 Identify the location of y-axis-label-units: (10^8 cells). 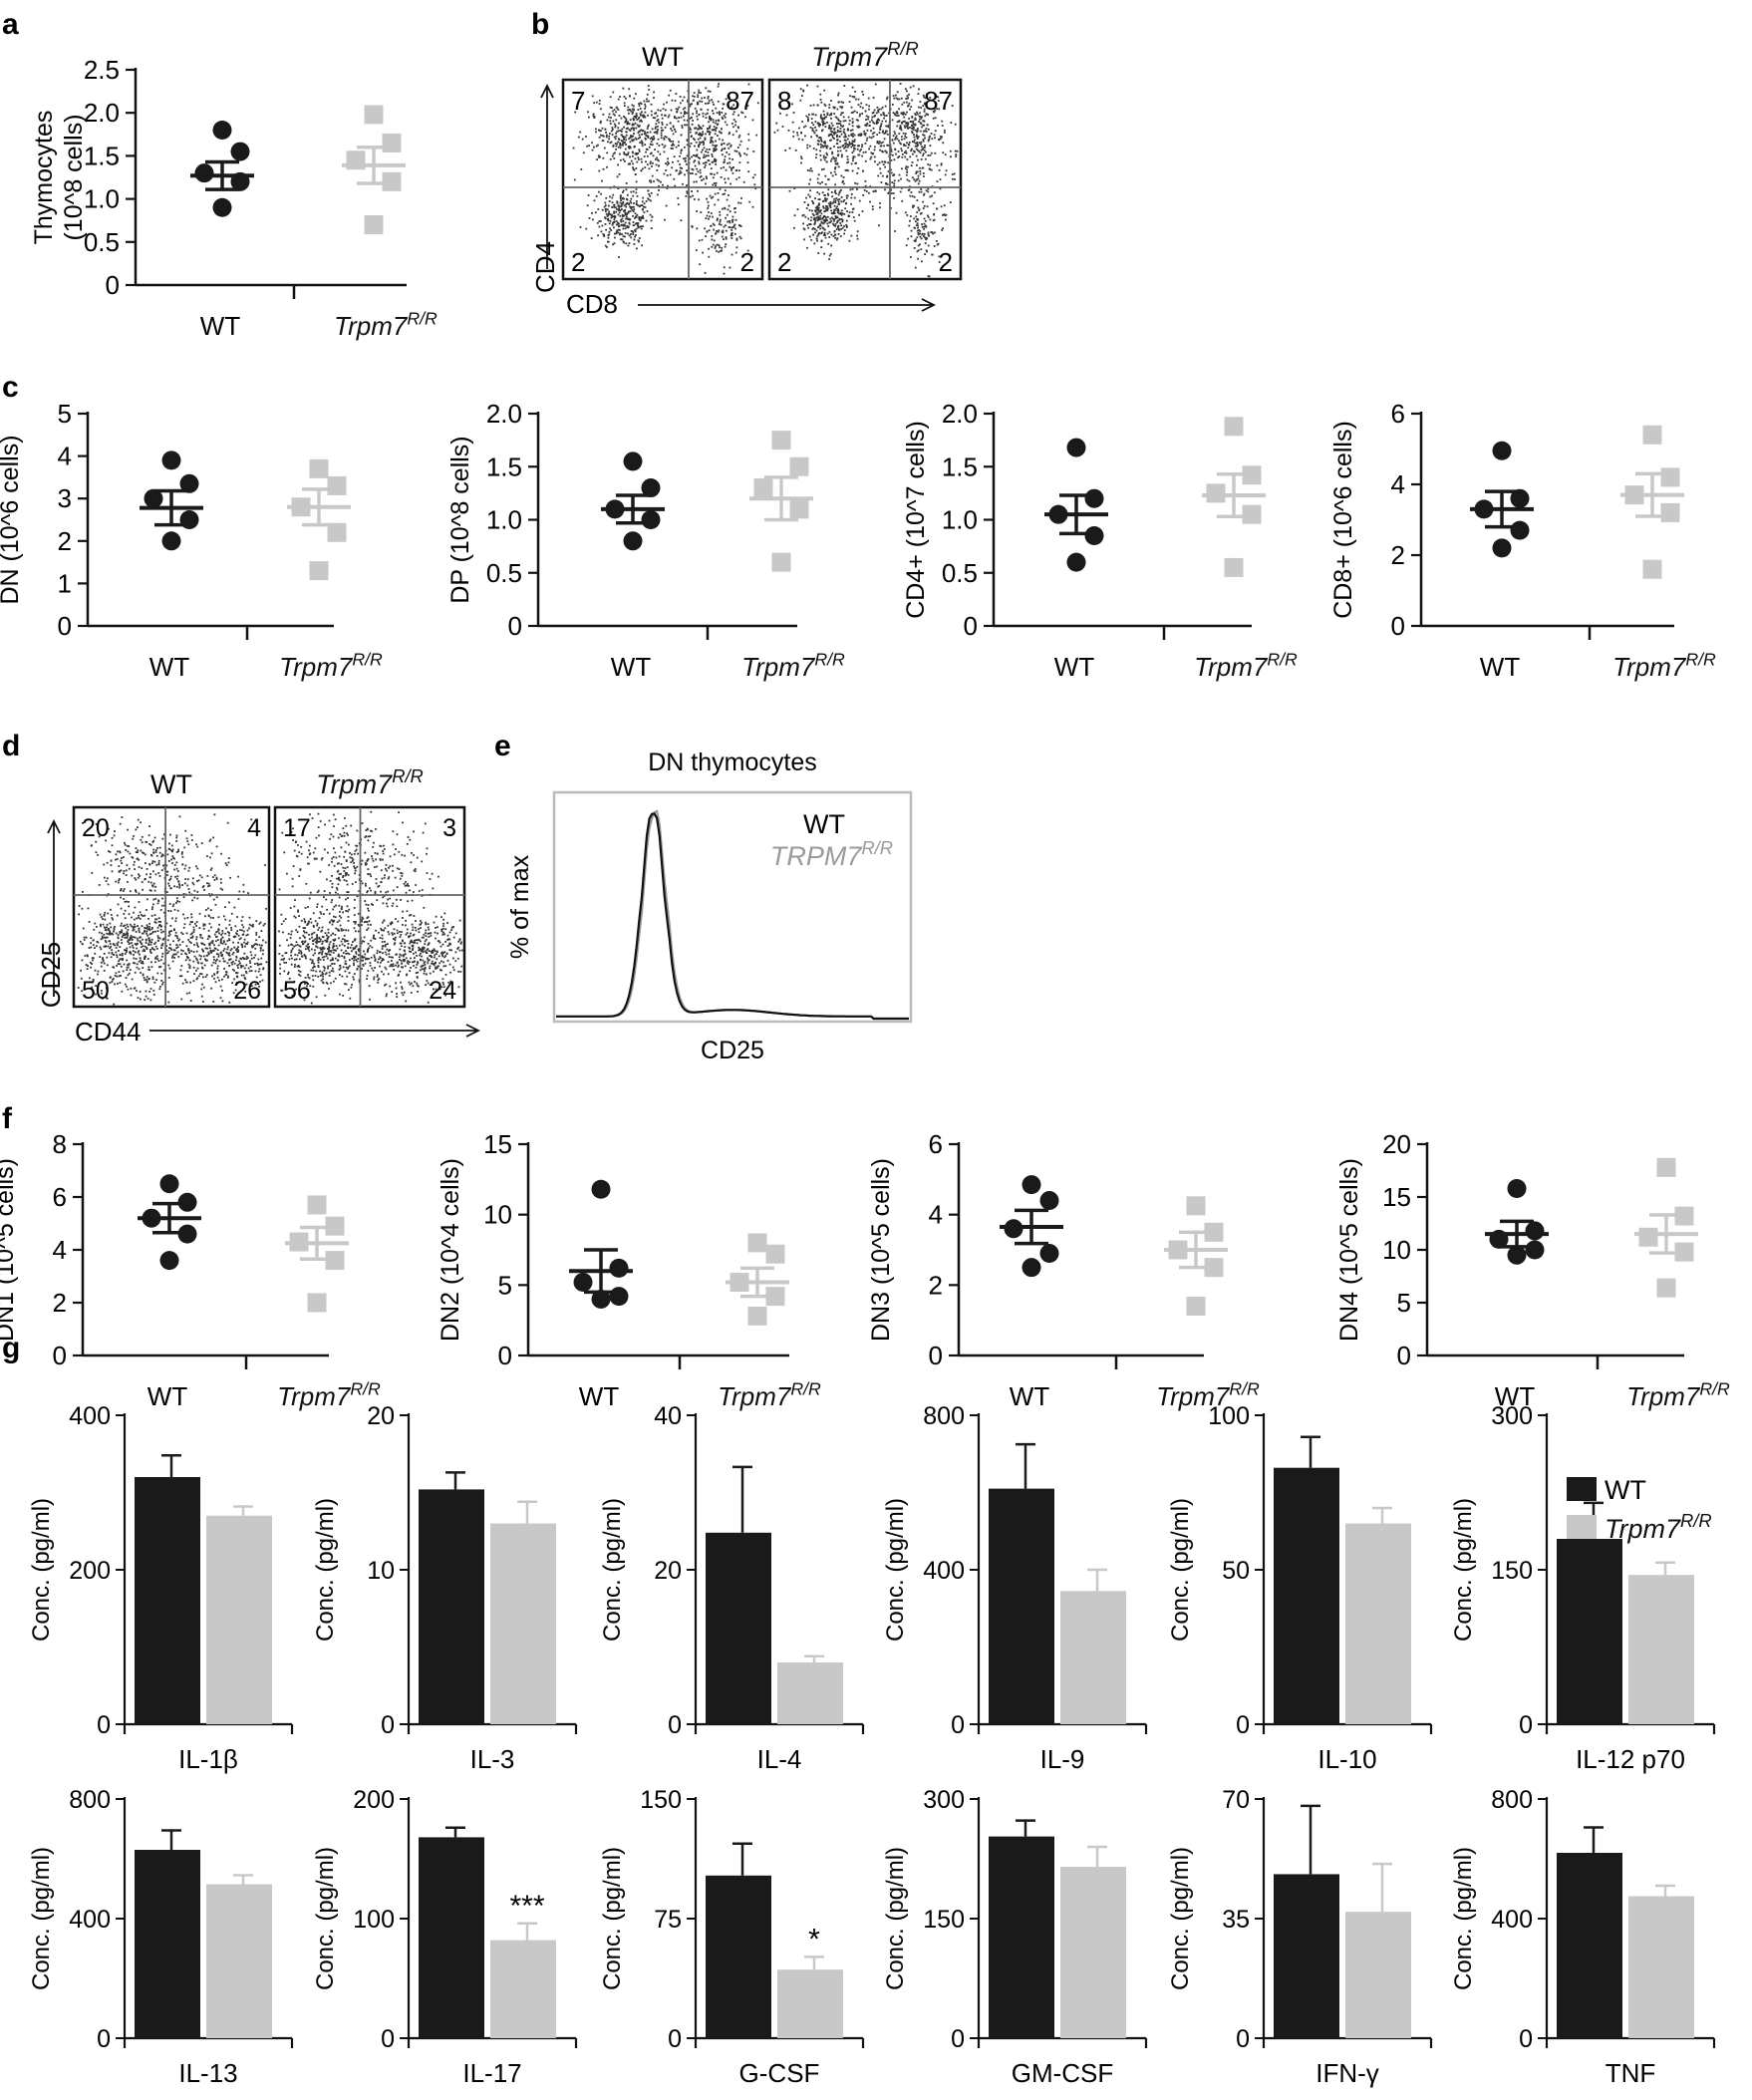
(74, 177).